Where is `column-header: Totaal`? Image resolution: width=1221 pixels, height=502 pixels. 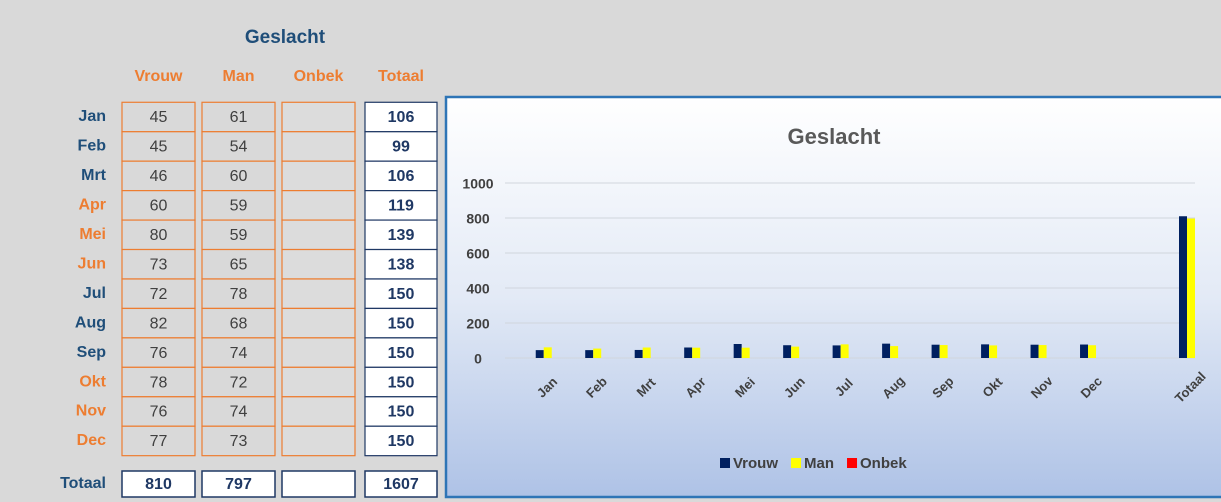 column-header: Totaal is located at coordinates (401, 76).